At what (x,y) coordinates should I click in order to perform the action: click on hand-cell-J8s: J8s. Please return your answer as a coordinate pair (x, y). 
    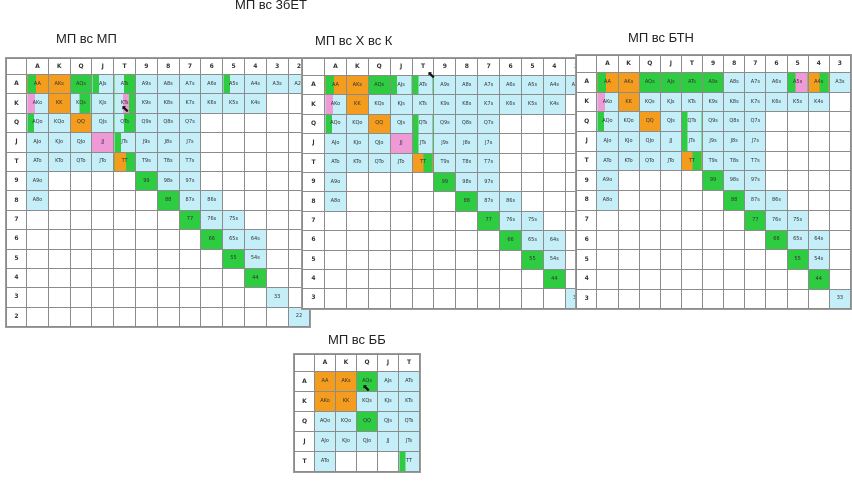
    Looking at the image, I should click on (734, 141).